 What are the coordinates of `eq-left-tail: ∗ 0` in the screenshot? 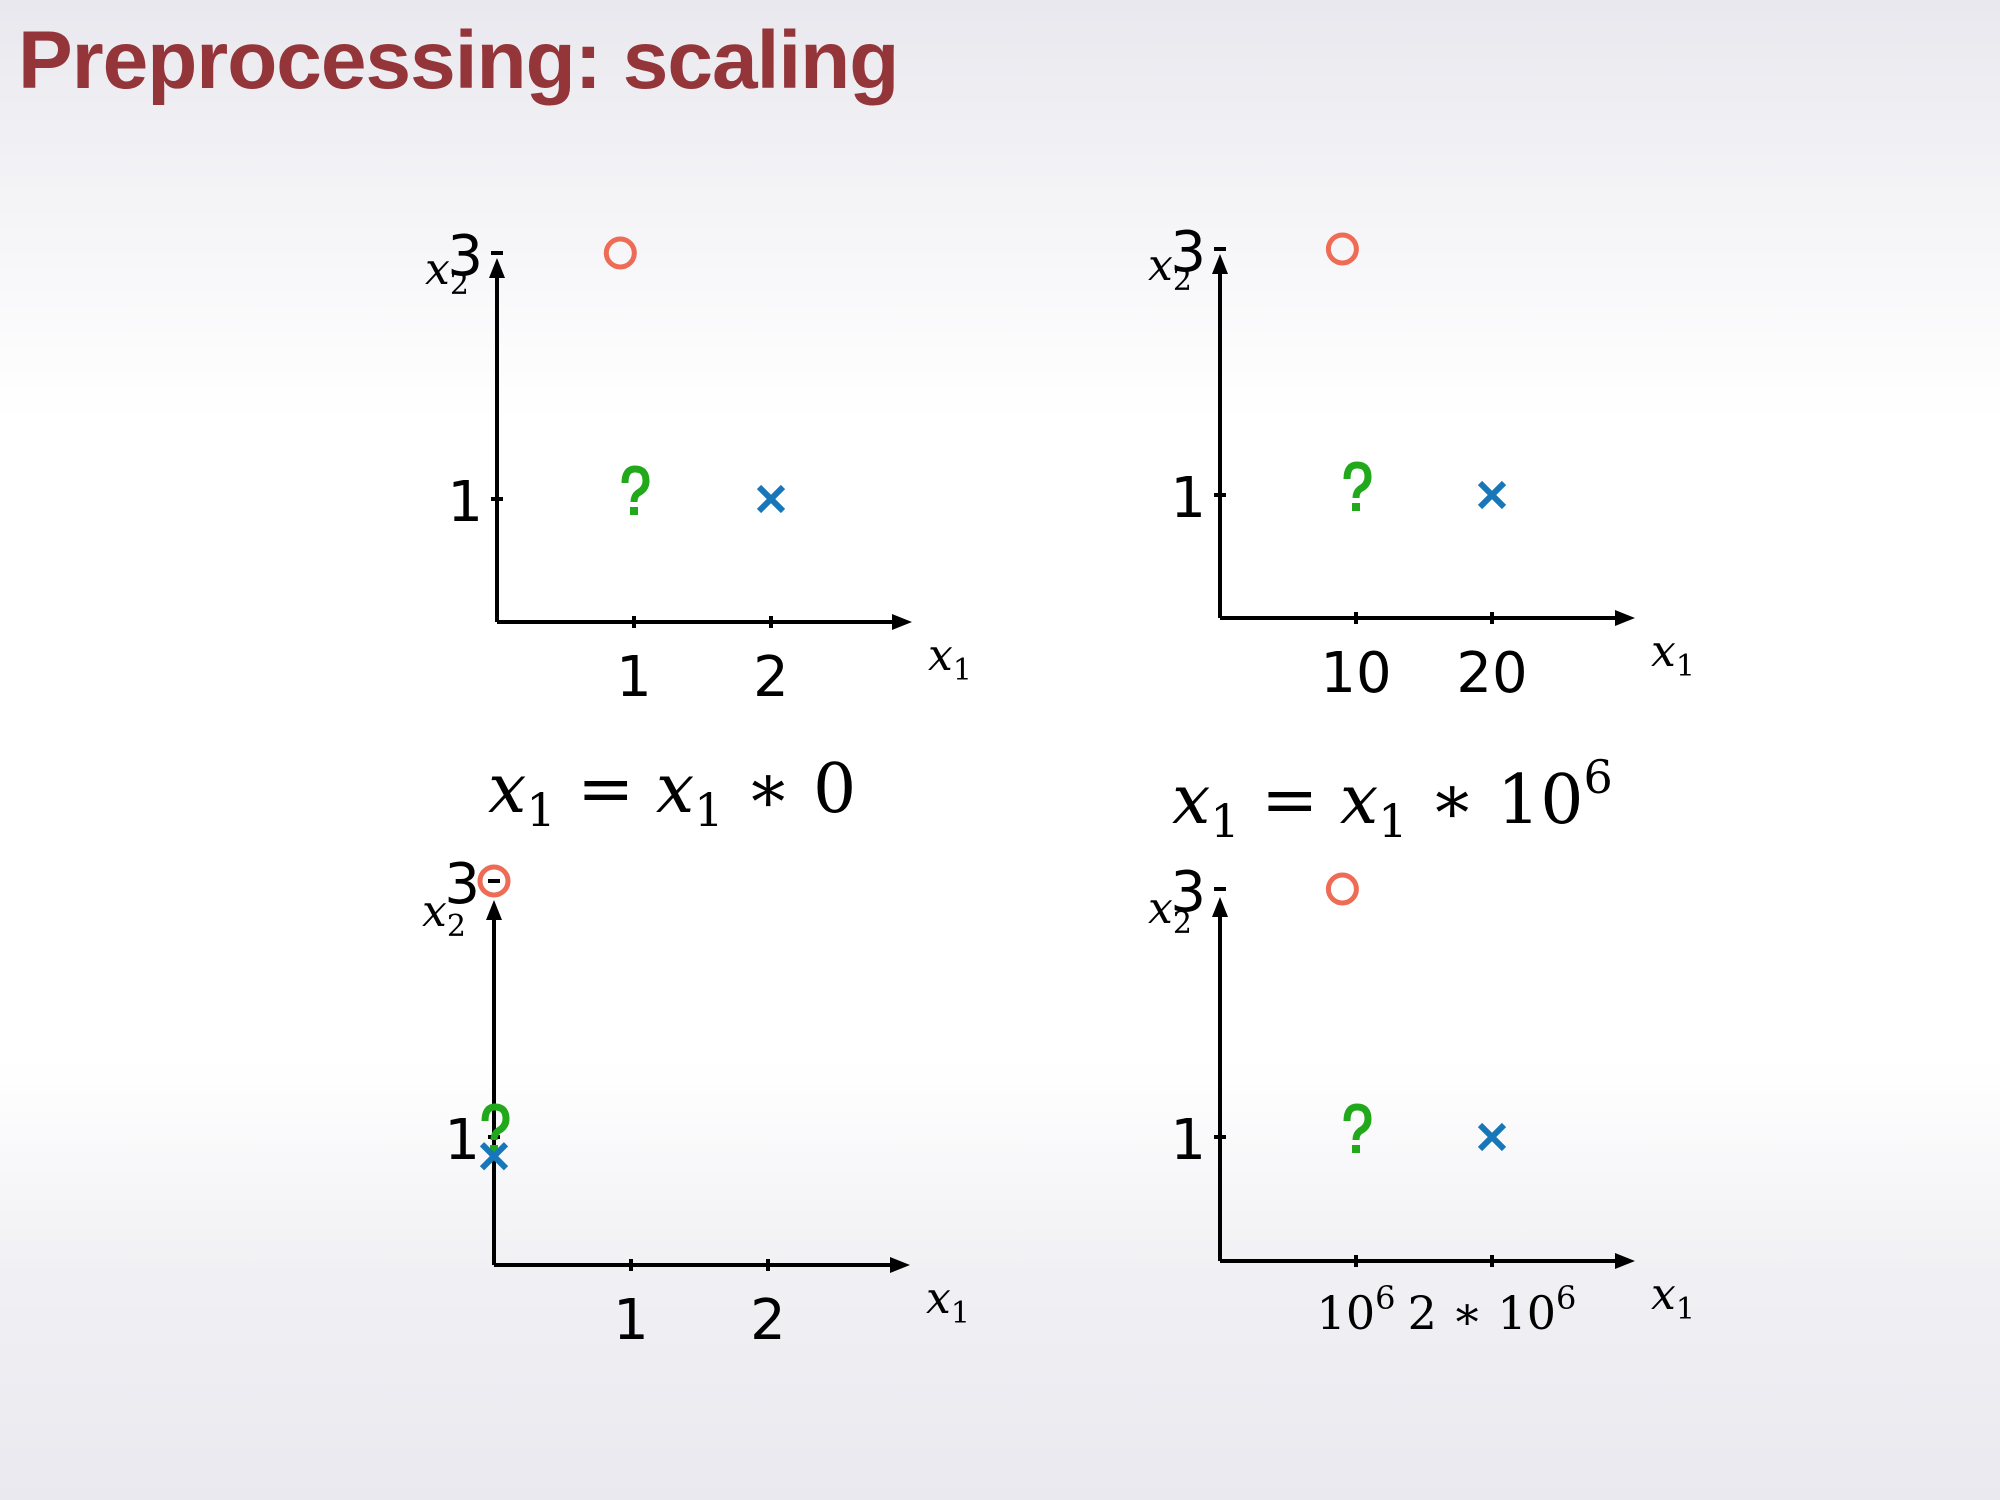 It's located at (790, 789).